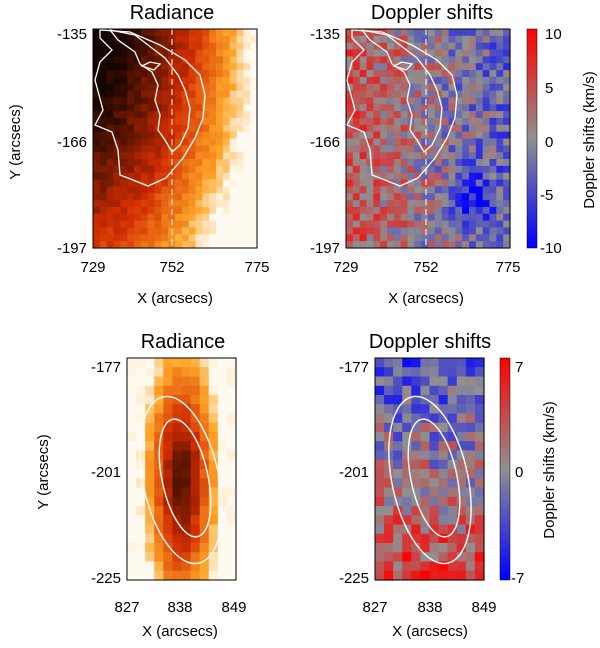 The width and height of the screenshot is (600, 648). Describe the element at coordinates (180, 631) in the screenshot. I see `x-axis-label: X (arcsecs)` at that location.